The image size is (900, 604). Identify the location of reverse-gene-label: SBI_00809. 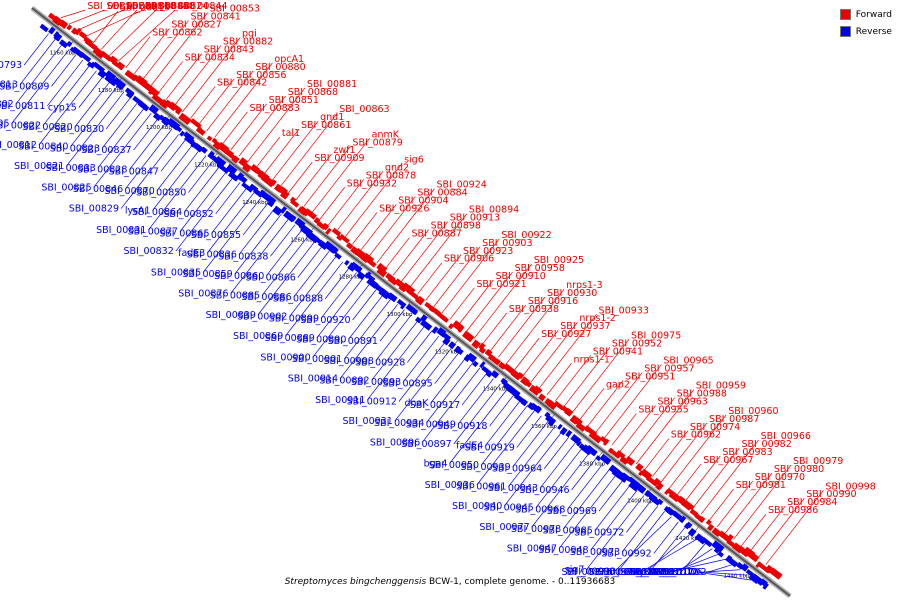
(24, 86).